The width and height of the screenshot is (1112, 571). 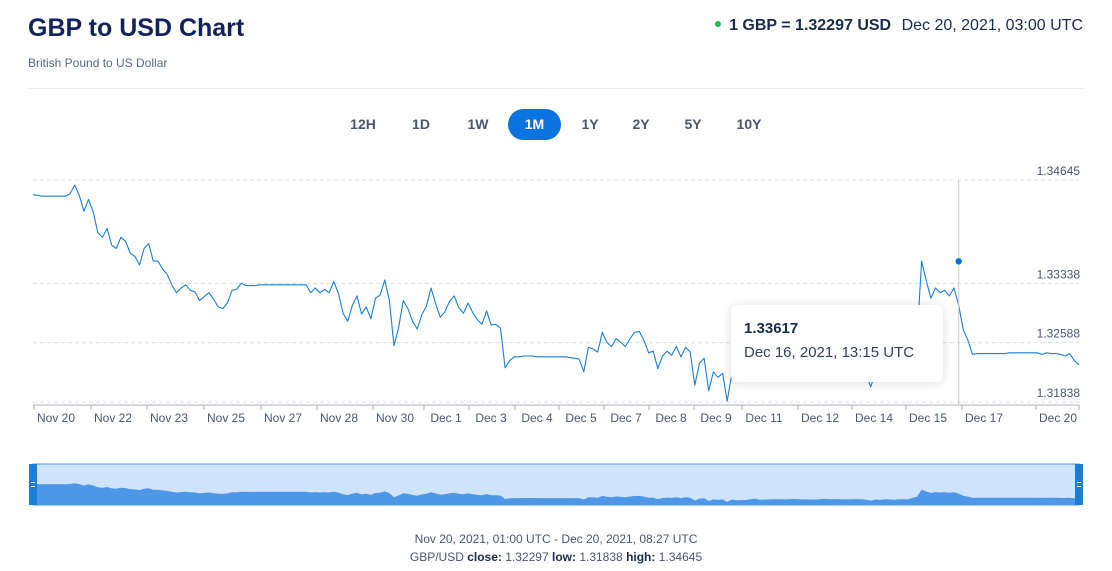 I want to click on current-rate-value: 1 GBP = 1.32297 USD, so click(x=810, y=25).